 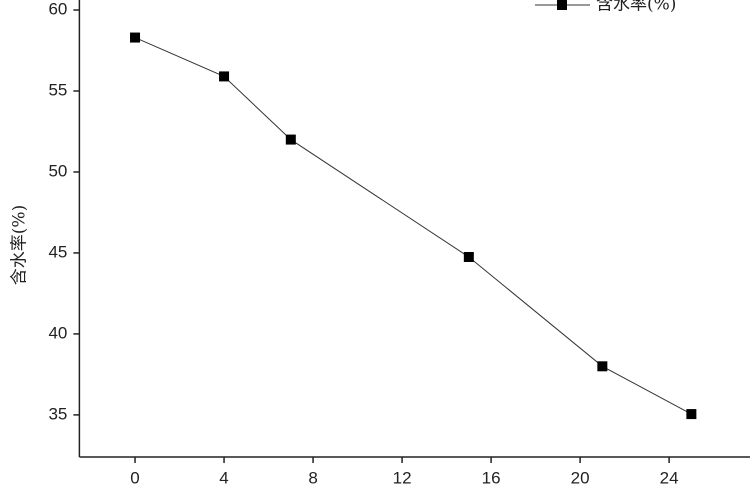 What do you see at coordinates (134, 477) in the screenshot?
I see `x-tick-label: 0` at bounding box center [134, 477].